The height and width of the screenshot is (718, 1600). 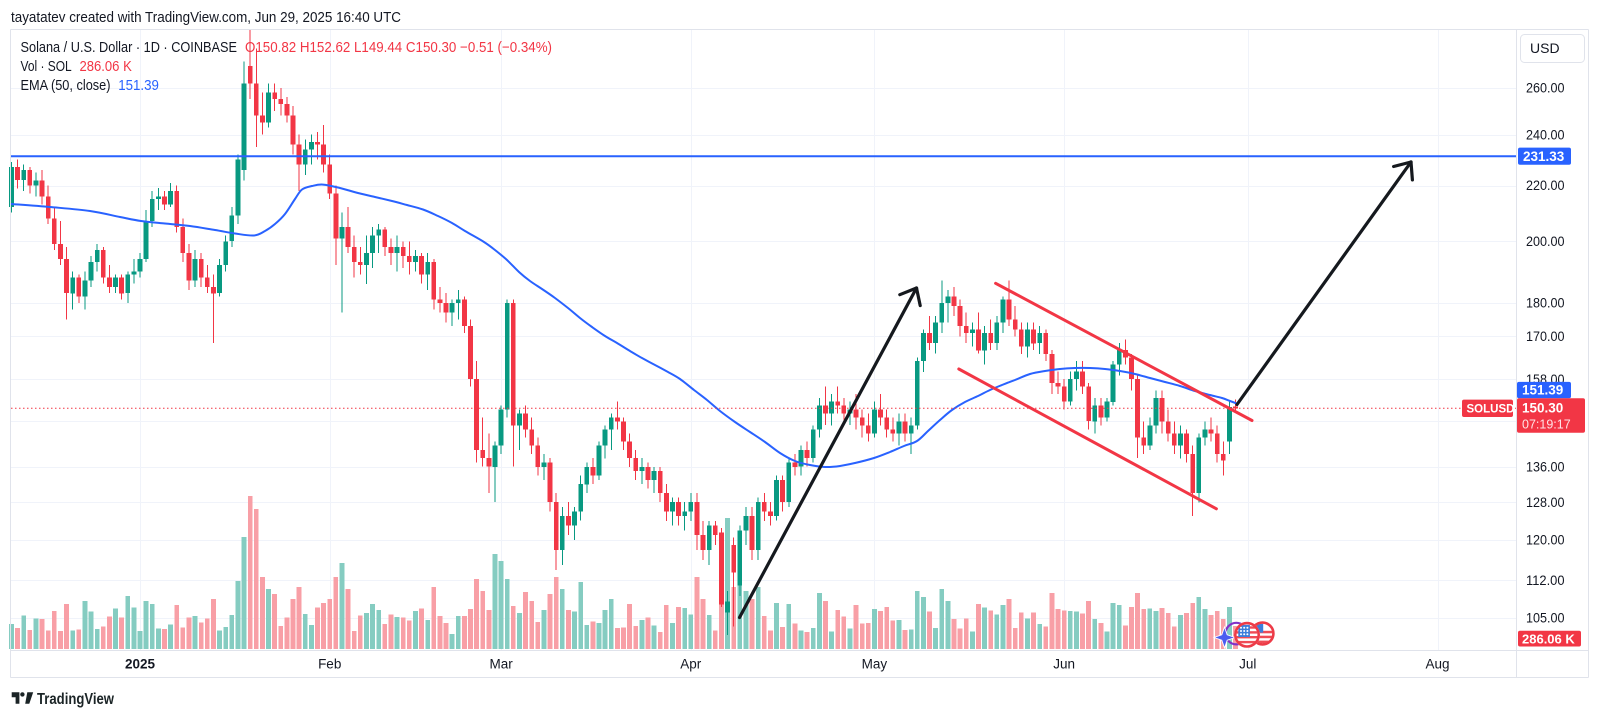 I want to click on svg-text: Jul, so click(x=1247, y=664).